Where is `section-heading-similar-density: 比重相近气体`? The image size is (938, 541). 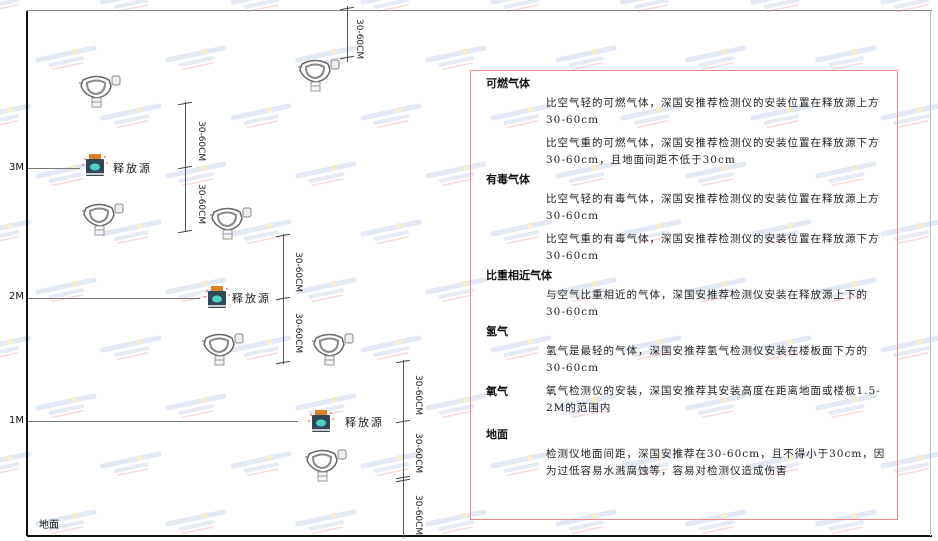
section-heading-similar-density: 比重相近气体 is located at coordinates (519, 275).